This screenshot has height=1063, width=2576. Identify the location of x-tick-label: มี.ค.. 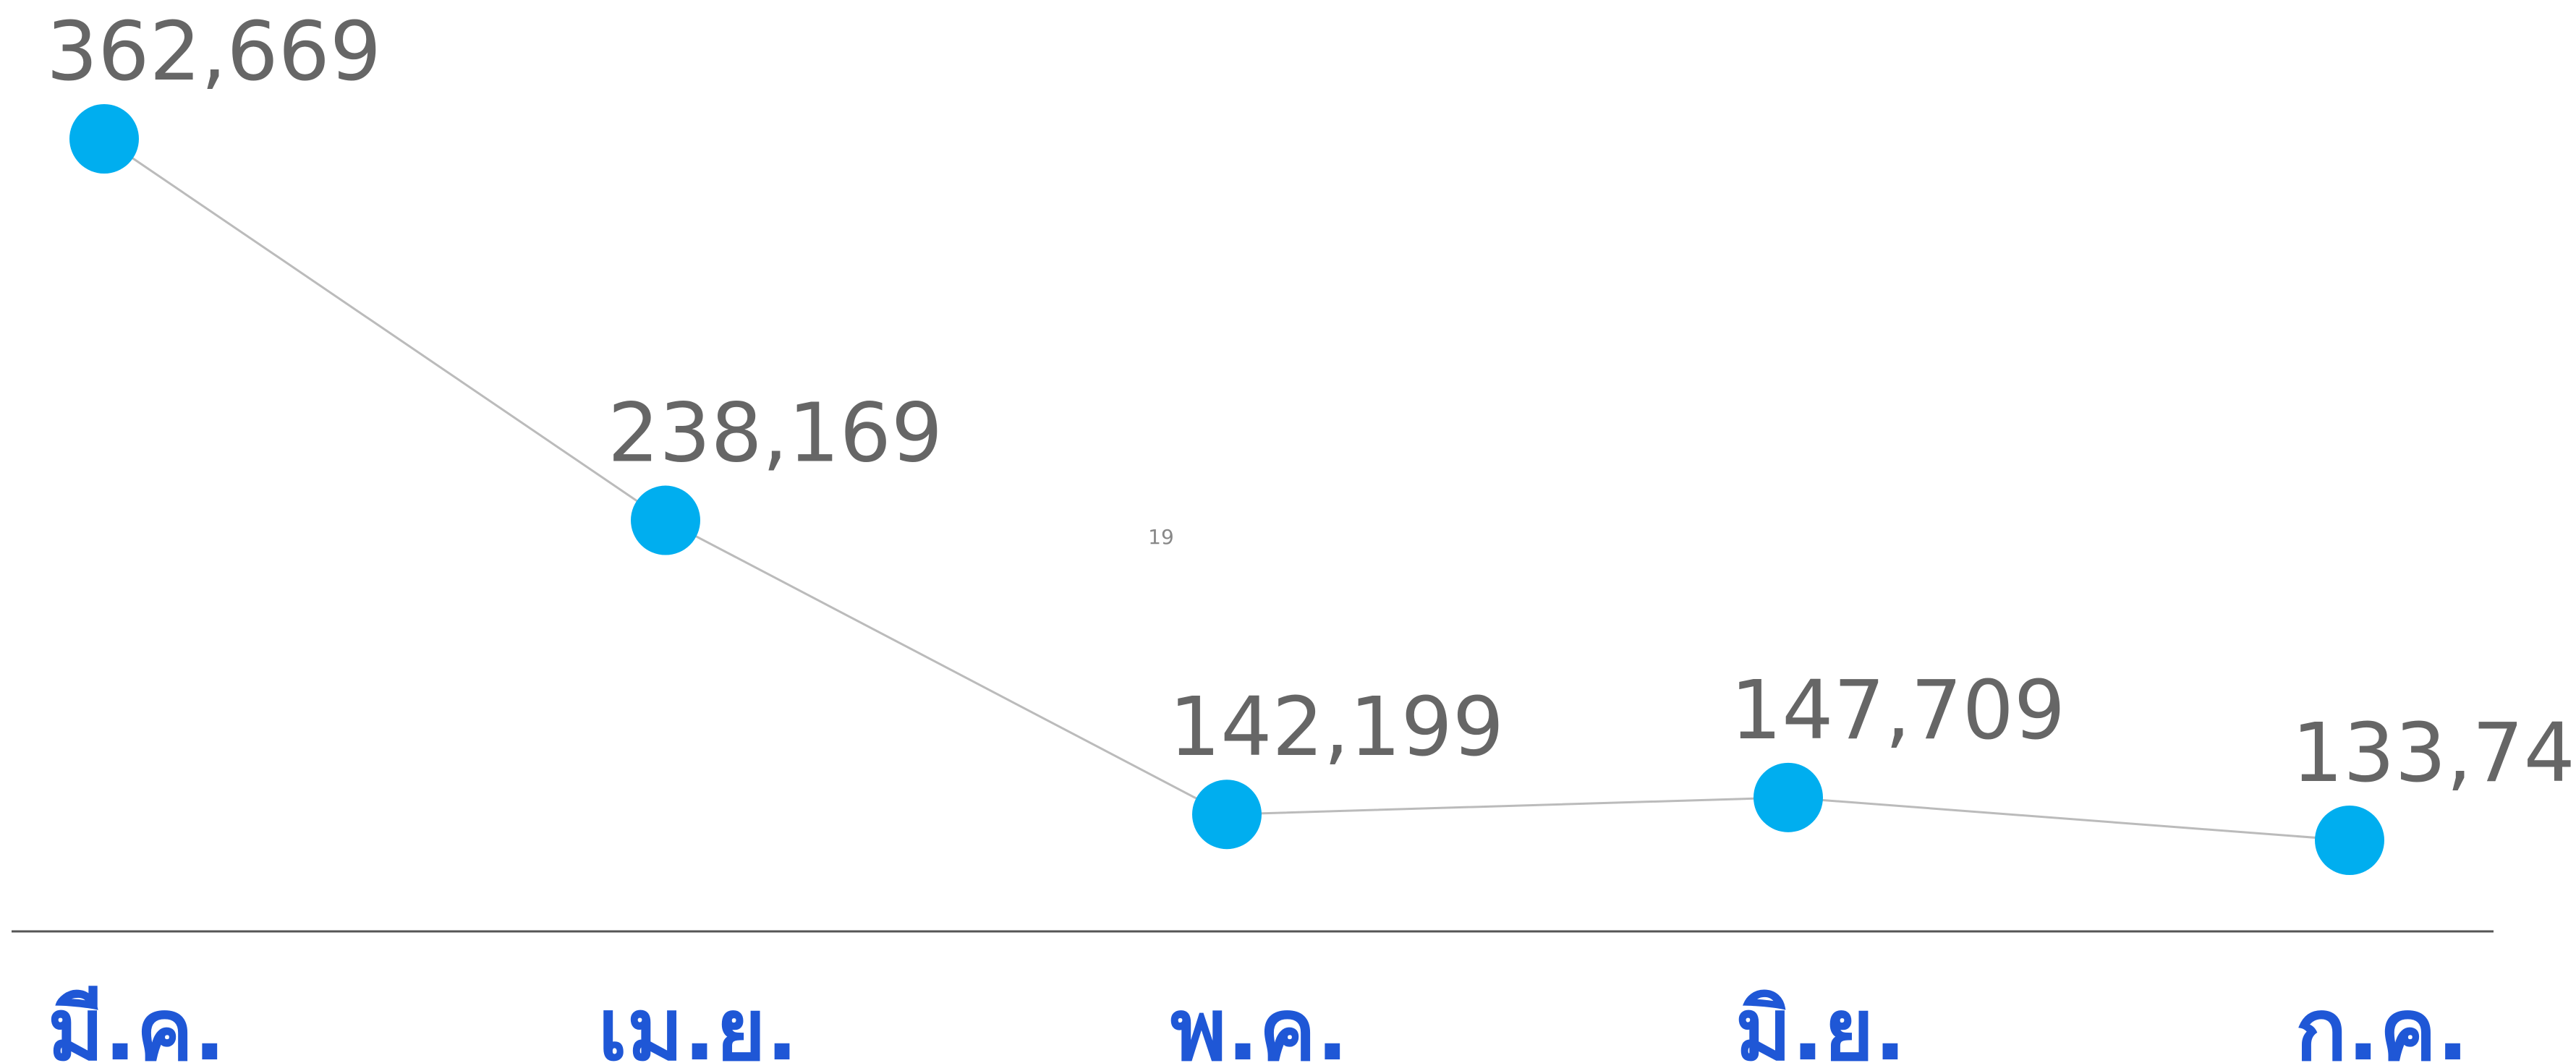
(137, 1021).